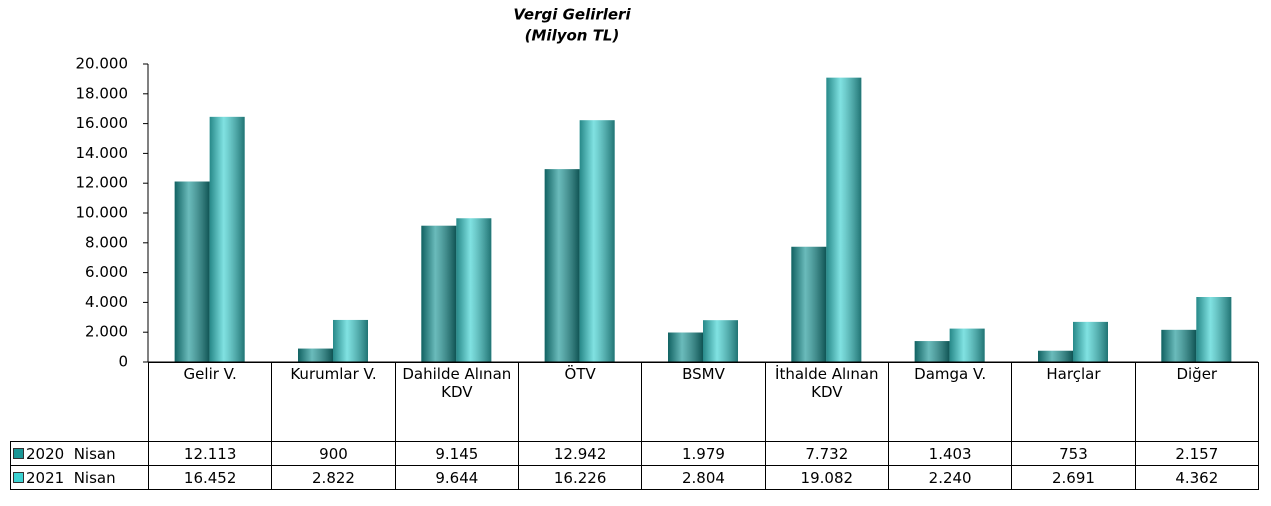 This screenshot has height=506, width=1271. I want to click on x-tick-label: İthalde Alınan KDV, so click(826, 402).